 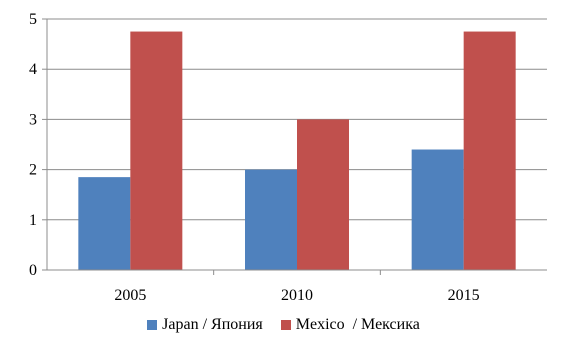 I want to click on y-tick-label-5: 5, so click(x=33, y=19).